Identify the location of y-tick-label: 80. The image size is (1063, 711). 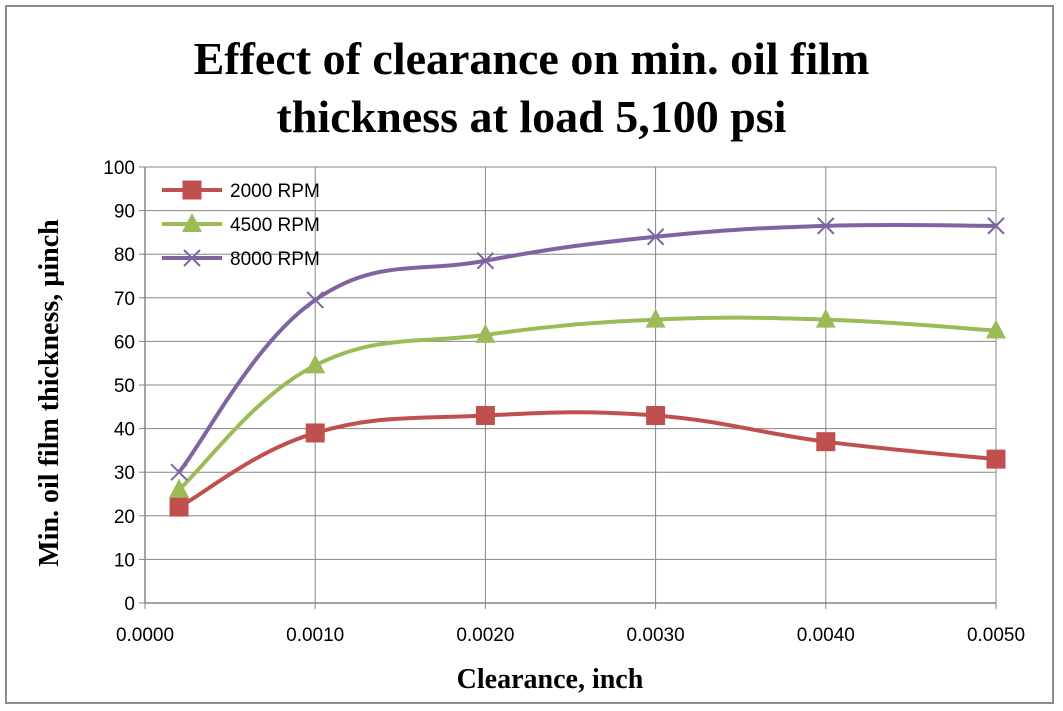
(124, 255).